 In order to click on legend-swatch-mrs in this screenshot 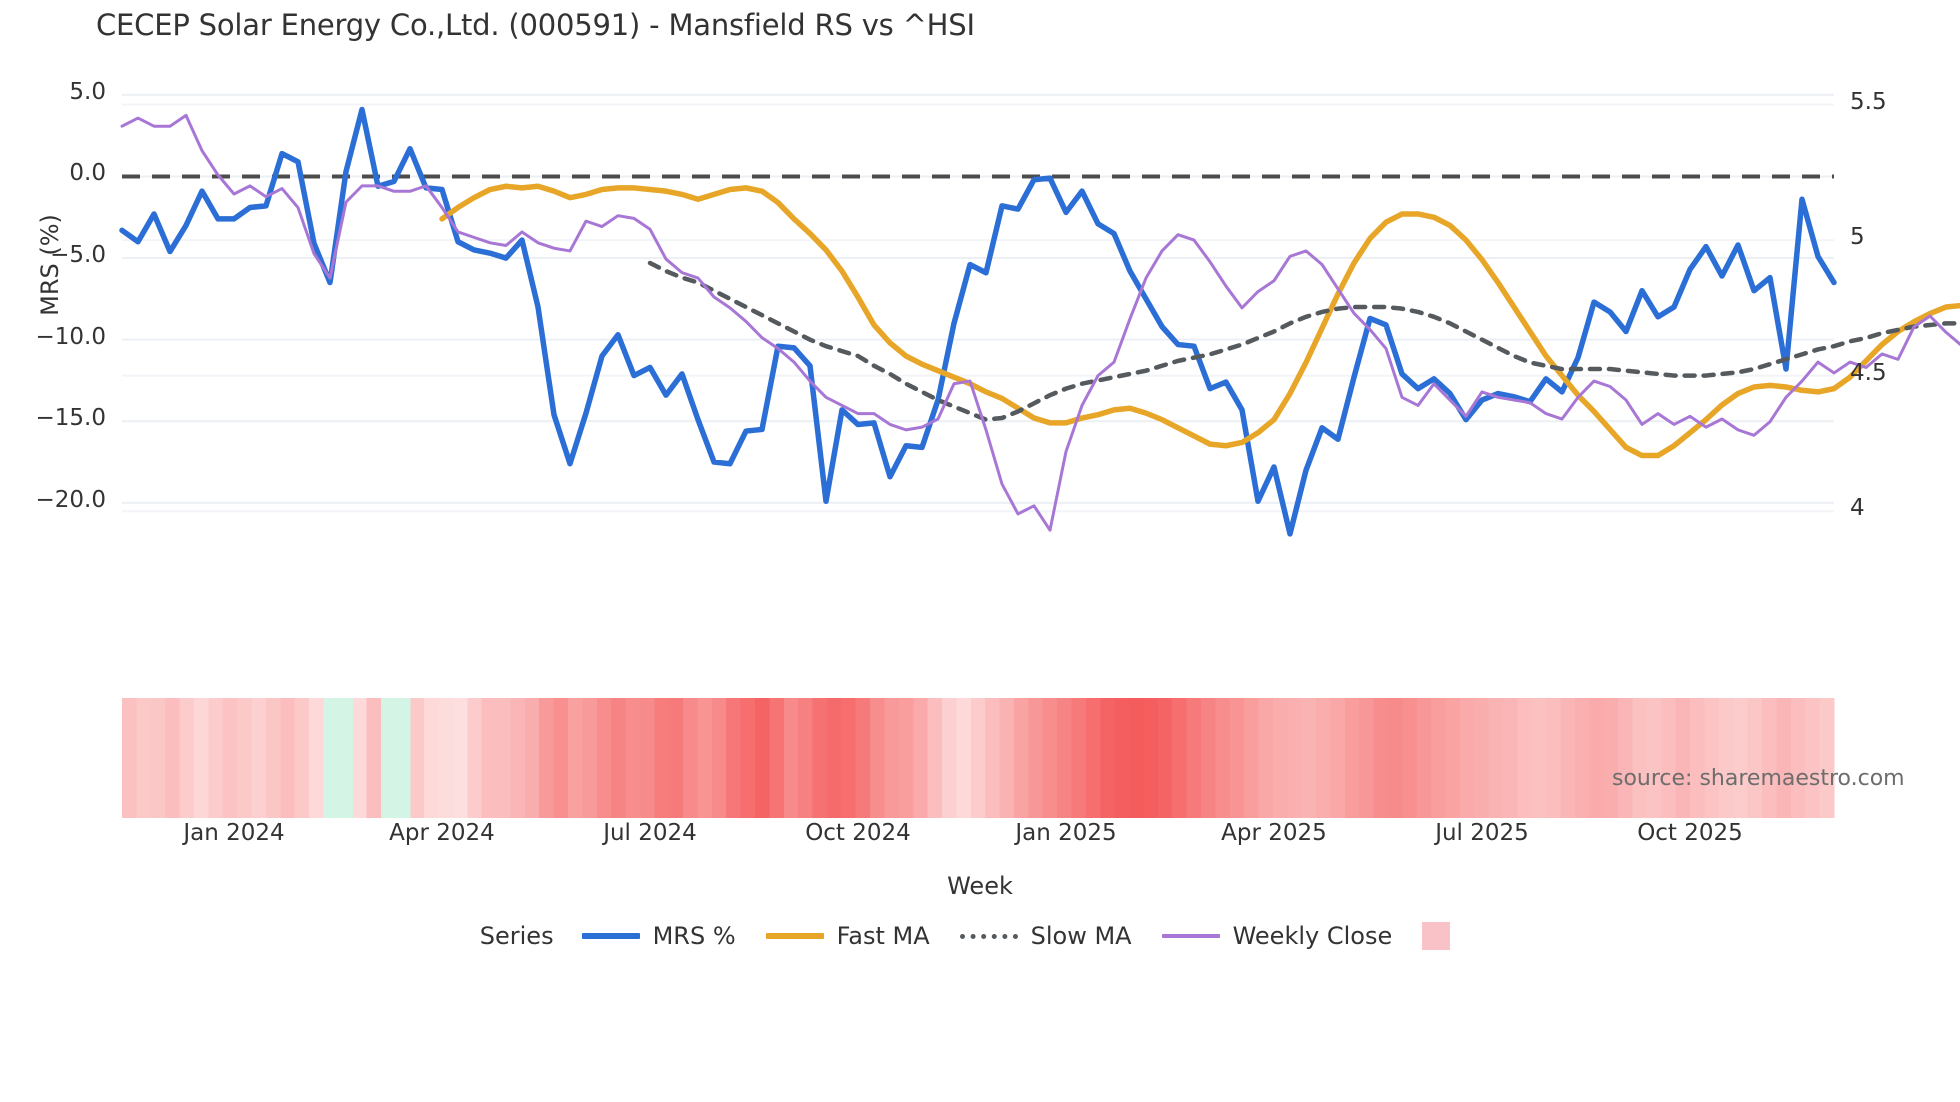, I will do `click(610, 936)`.